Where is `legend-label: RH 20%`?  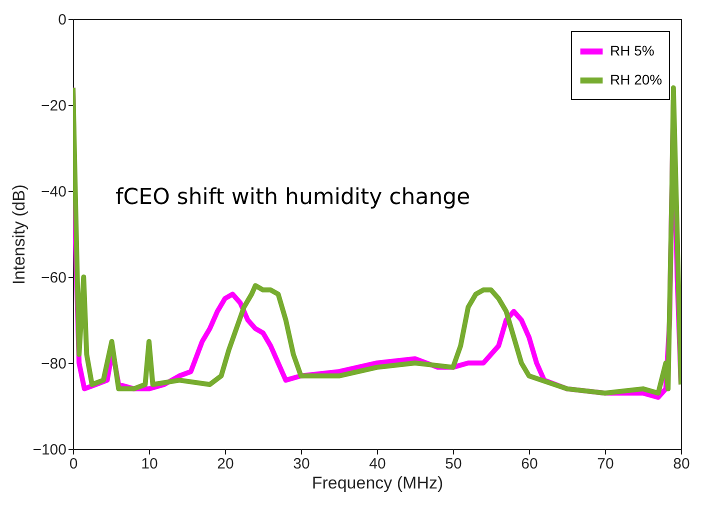
legend-label: RH 20% is located at coordinates (636, 80).